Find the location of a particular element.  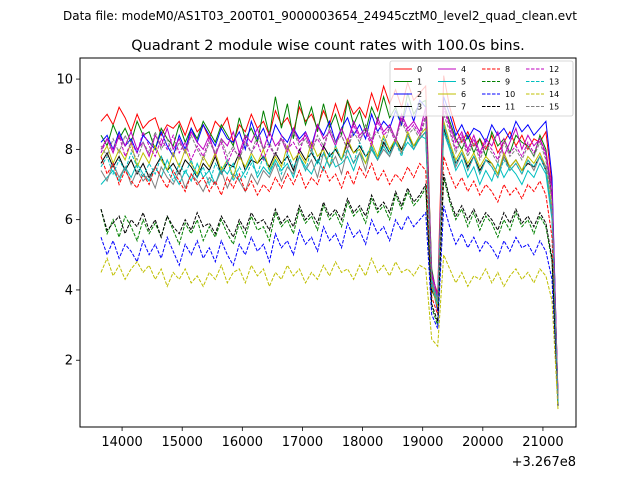

y-tick-label: 2 is located at coordinates (69, 361).